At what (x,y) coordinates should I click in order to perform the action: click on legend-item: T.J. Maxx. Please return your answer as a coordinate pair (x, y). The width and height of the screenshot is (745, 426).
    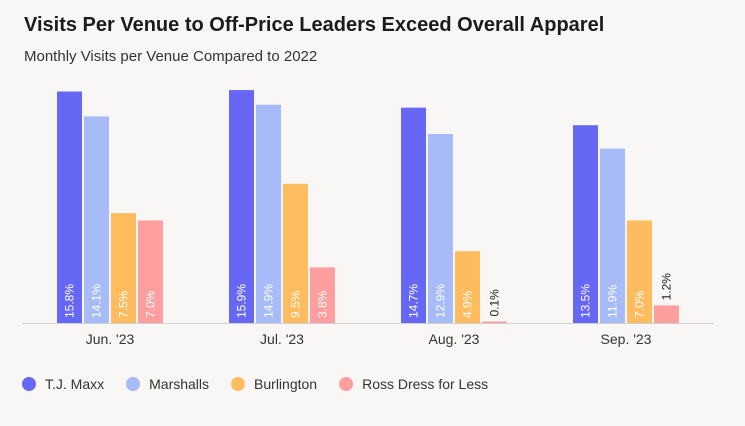
    Looking at the image, I should click on (63, 384).